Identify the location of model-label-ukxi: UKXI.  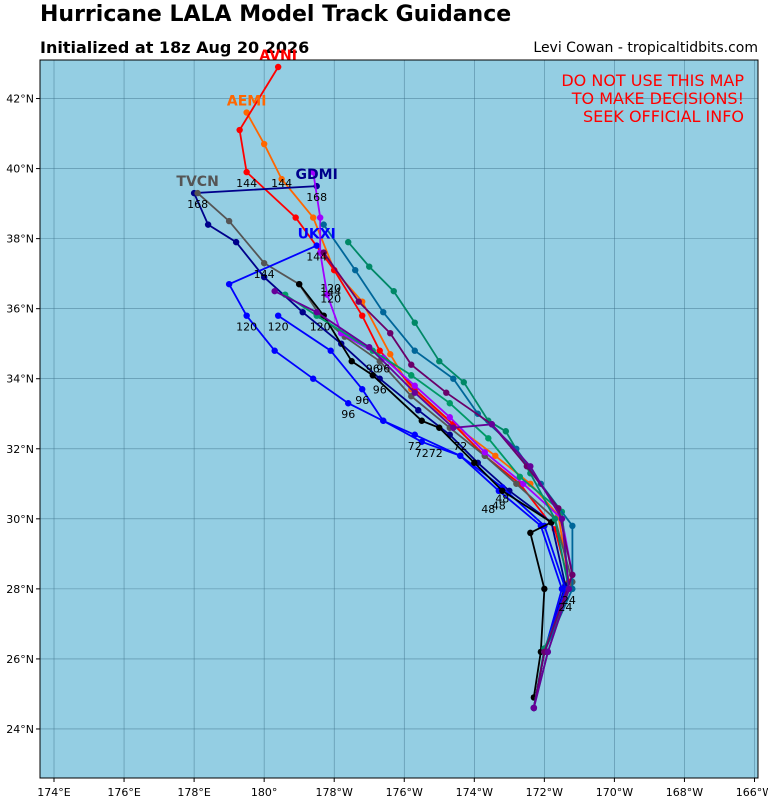
(317, 235).